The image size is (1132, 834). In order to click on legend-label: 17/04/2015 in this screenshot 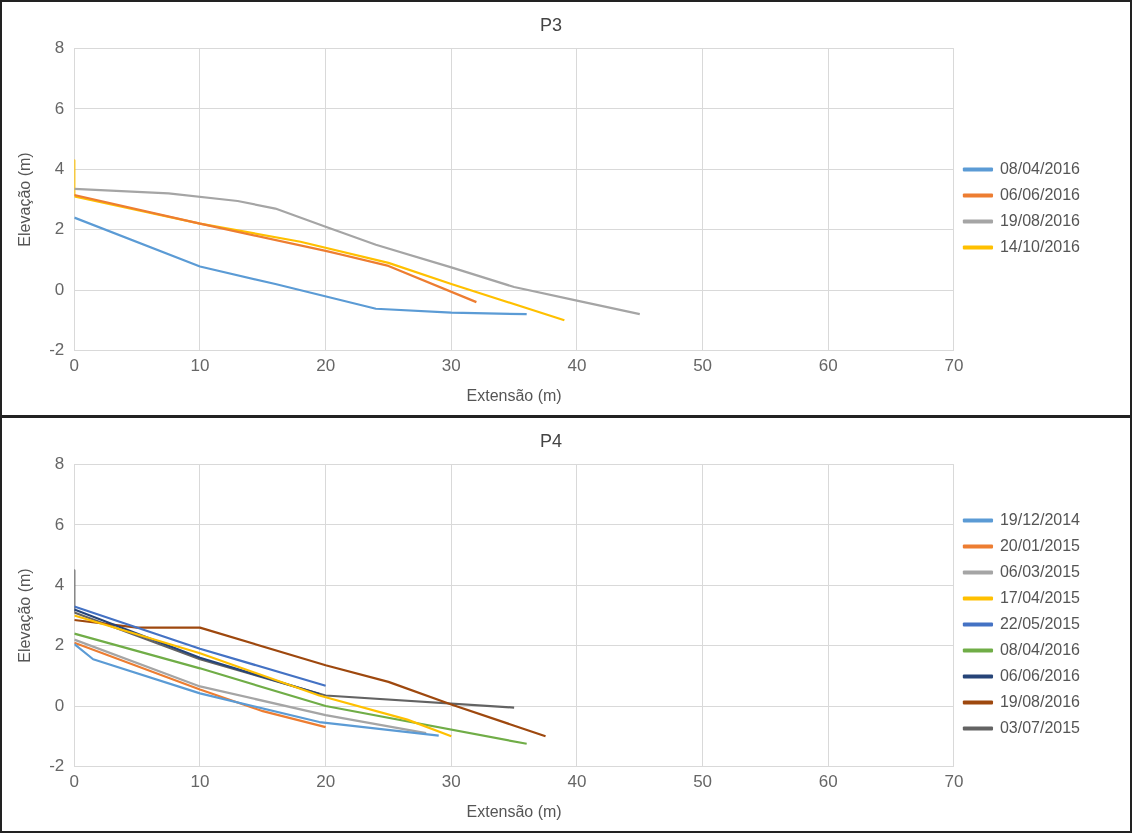, I will do `click(1040, 597)`.